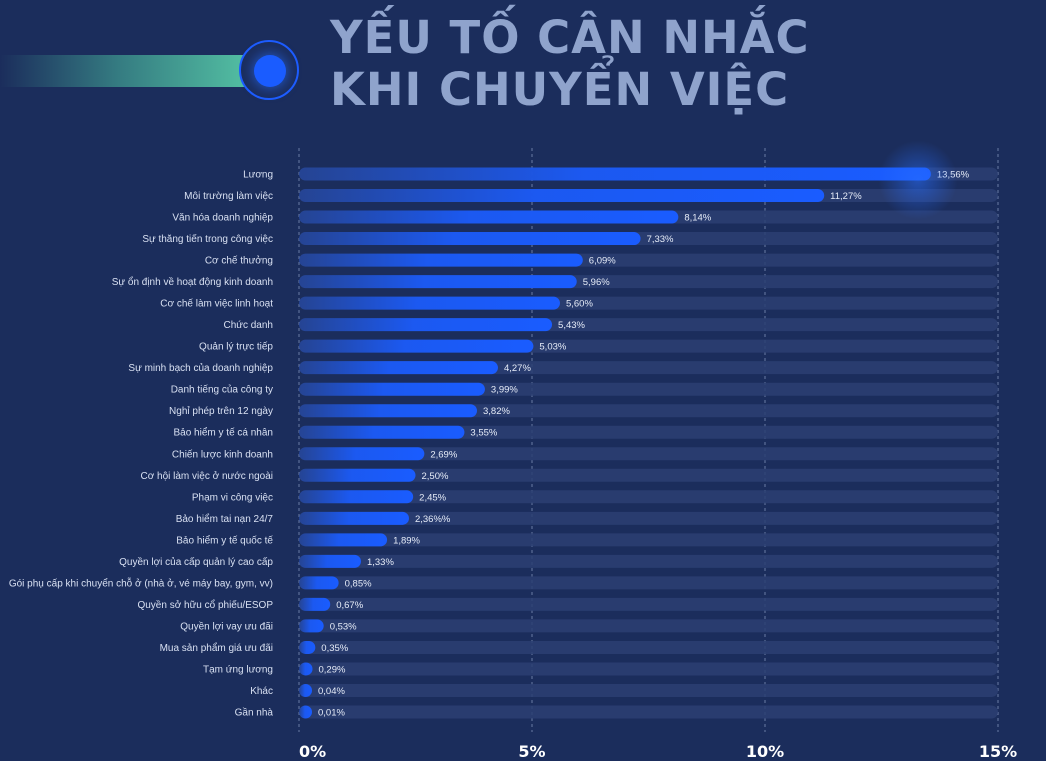 The image size is (1046, 761). Describe the element at coordinates (435, 476) in the screenshot. I see `value-label: 2,50%` at that location.